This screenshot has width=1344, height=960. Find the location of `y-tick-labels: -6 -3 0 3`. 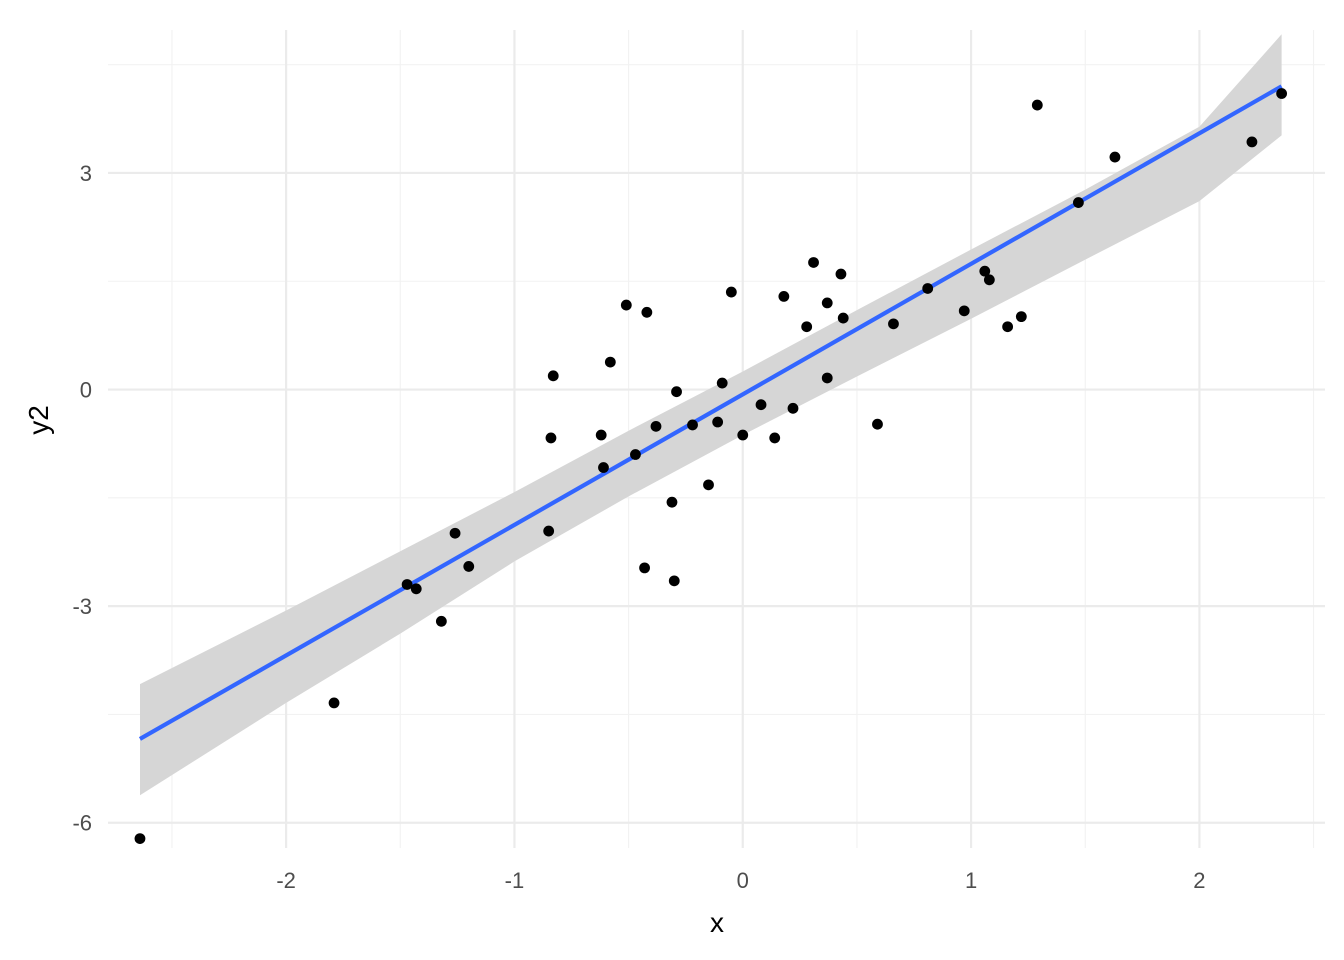

y-tick-labels: -6 -3 0 3 is located at coordinates (82, 498).